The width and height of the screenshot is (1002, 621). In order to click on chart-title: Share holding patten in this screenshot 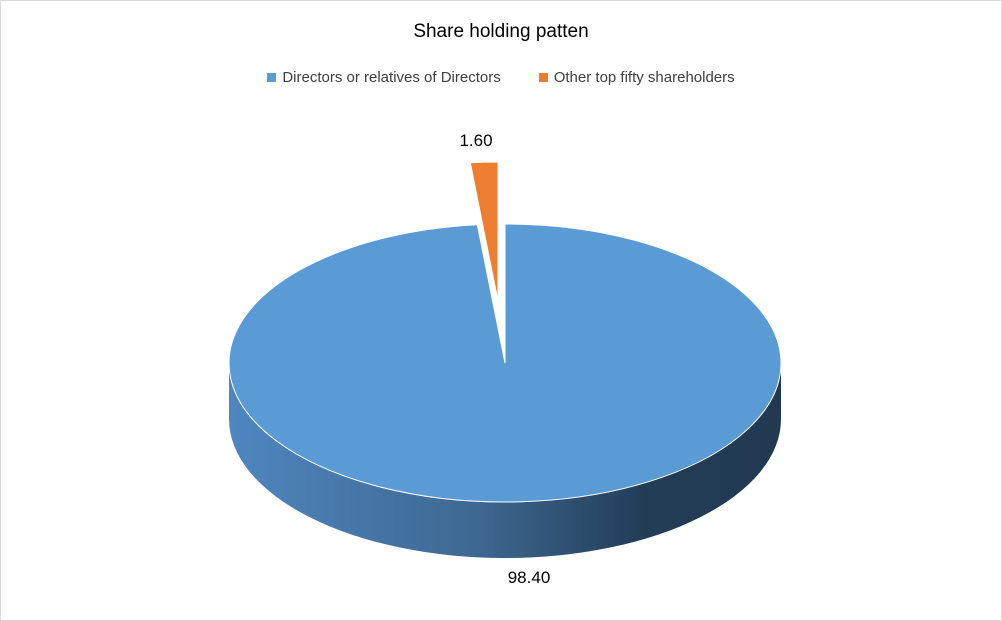, I will do `click(501, 31)`.